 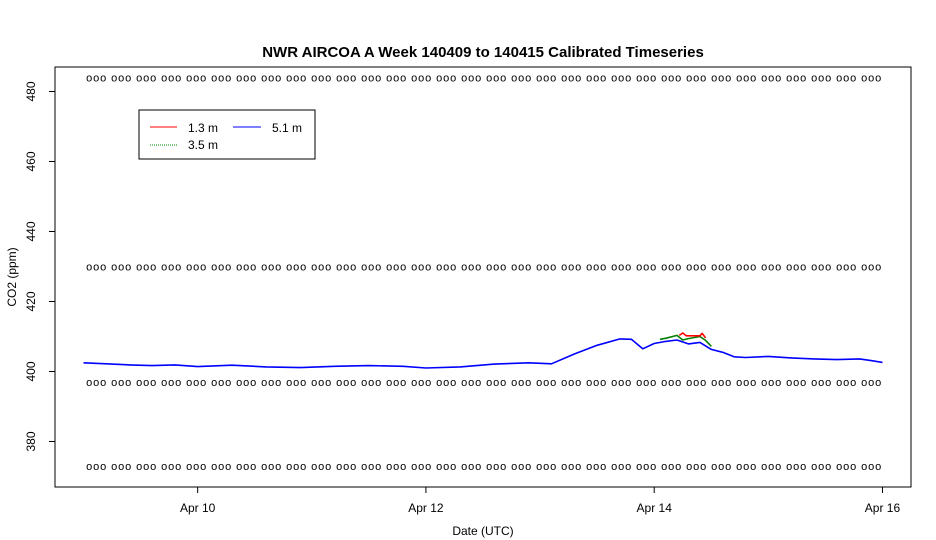 What do you see at coordinates (655, 508) in the screenshot?
I see `x-tick-label-2: Apr 14` at bounding box center [655, 508].